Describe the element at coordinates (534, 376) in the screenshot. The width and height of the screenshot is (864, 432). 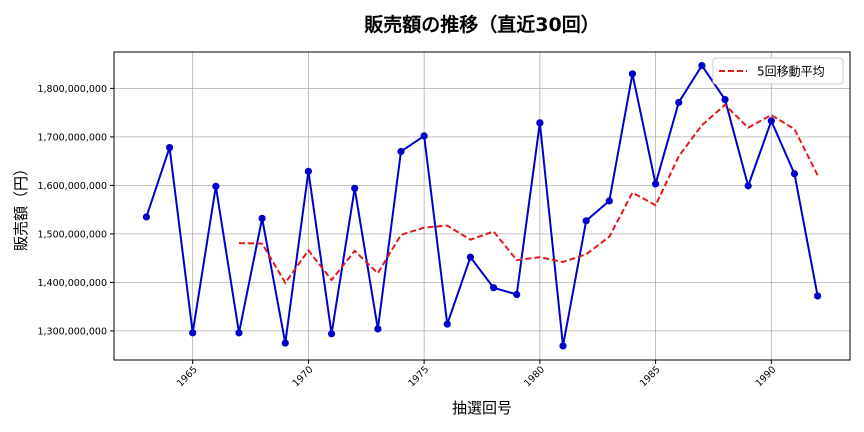
I see `x-tick-label: 1980` at that location.